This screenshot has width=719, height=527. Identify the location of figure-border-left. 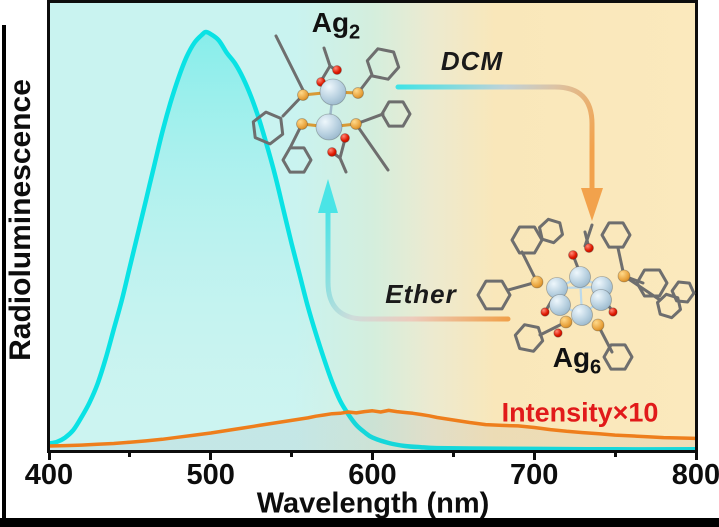
(4, 276).